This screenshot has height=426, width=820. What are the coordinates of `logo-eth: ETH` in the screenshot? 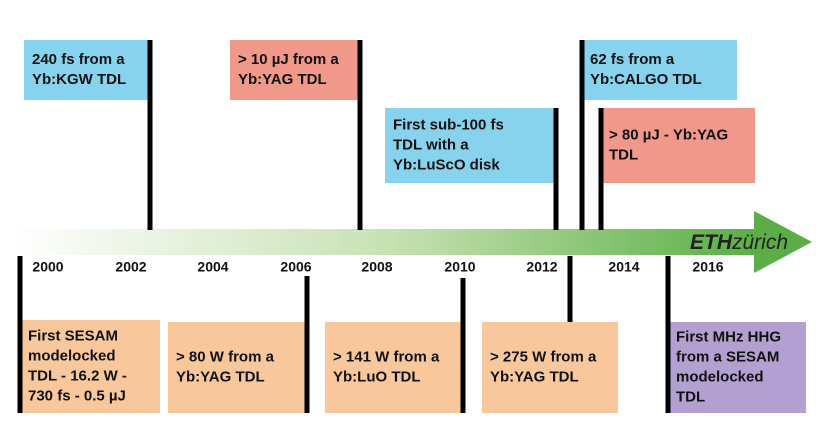 It's located at (711, 242).